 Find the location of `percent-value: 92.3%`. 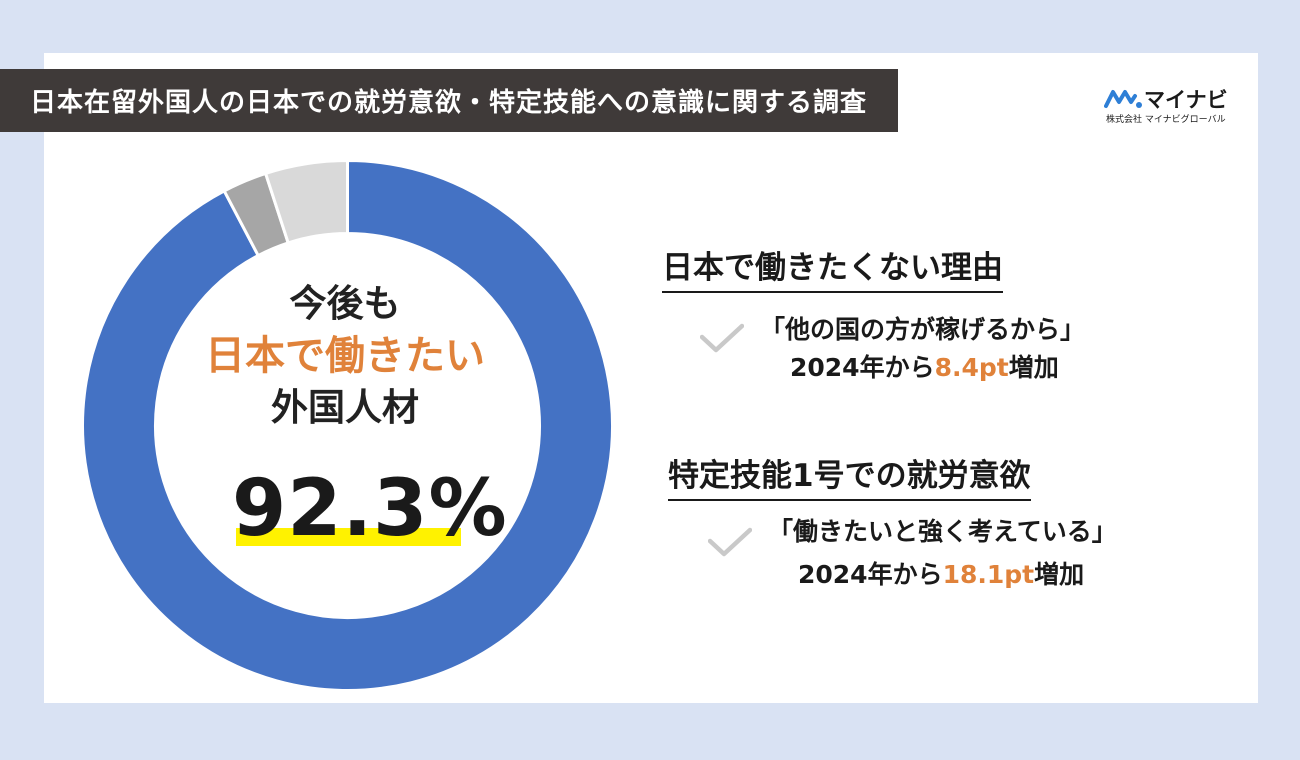

percent-value: 92.3% is located at coordinates (370, 509).